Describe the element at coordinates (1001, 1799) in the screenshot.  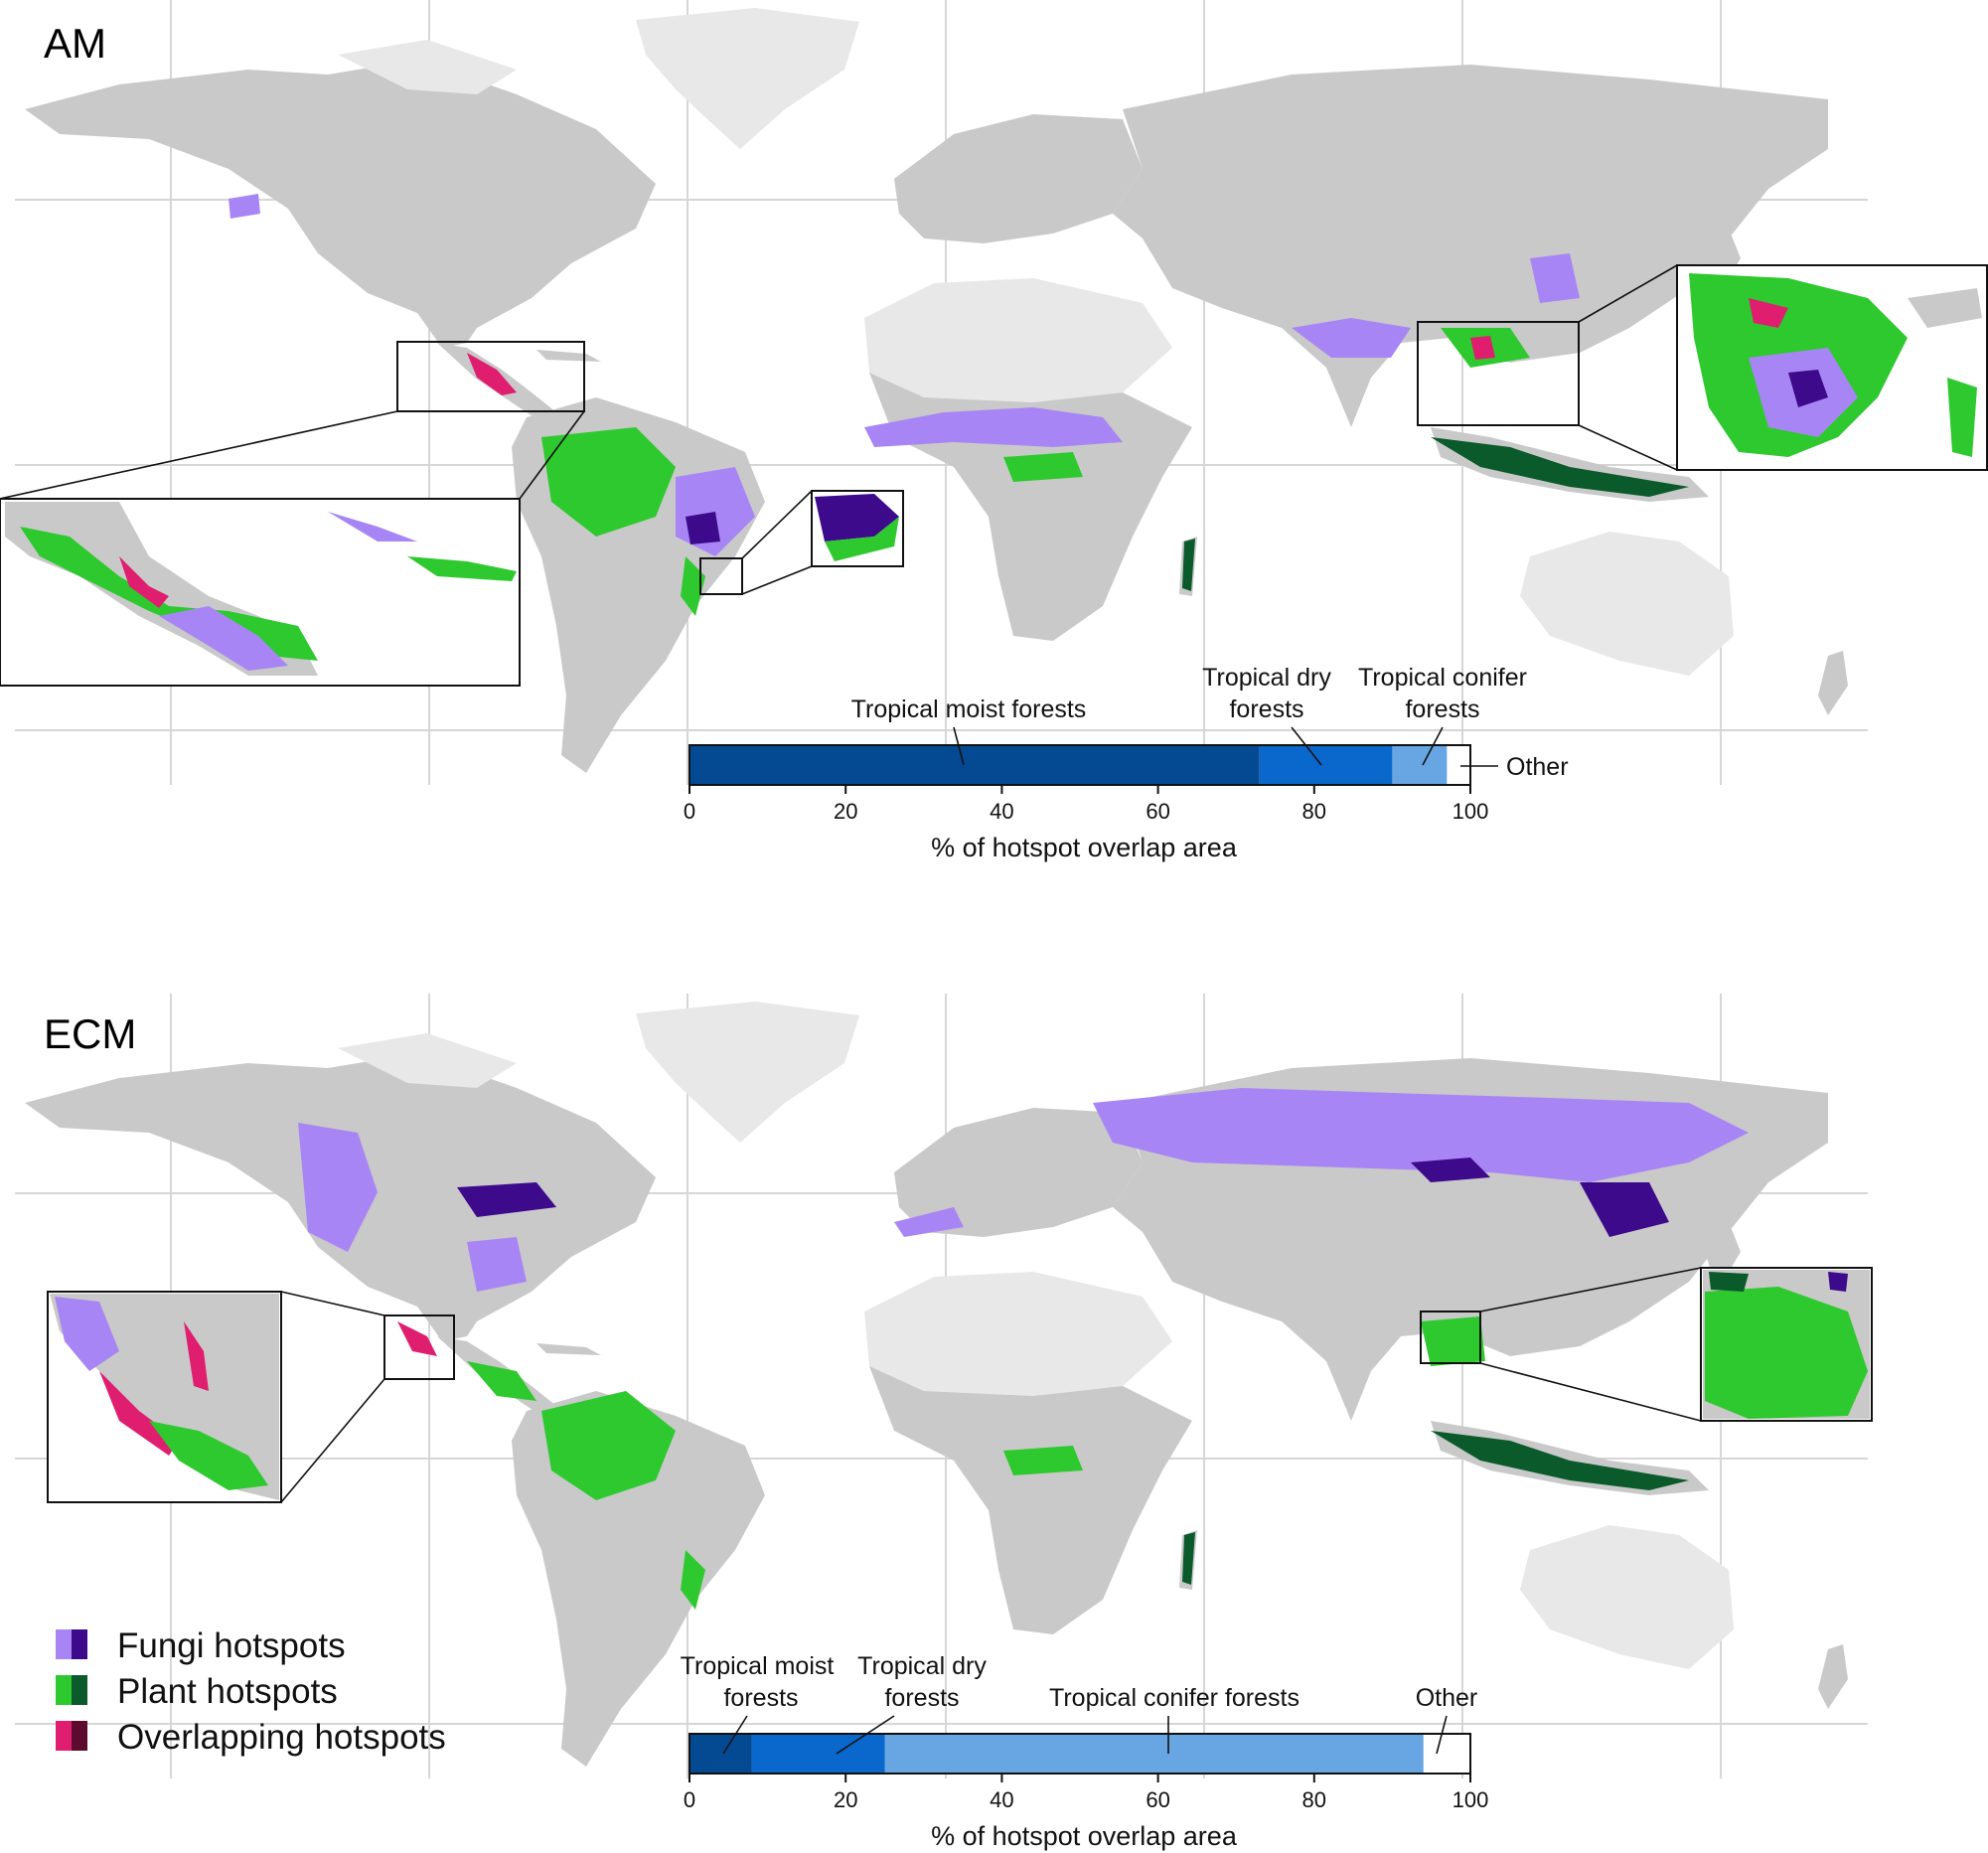
I see `ecm-tick-label-2: 40` at that location.